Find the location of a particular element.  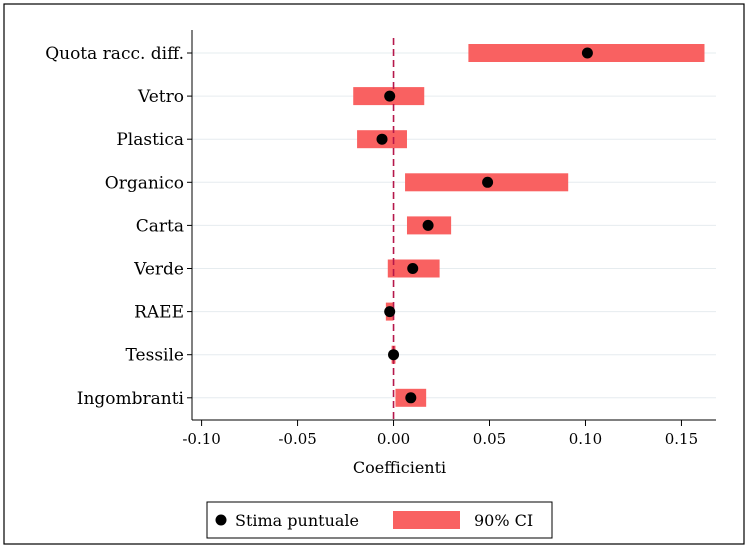

category-label-quota-racc-diff: Quota racc. diff. is located at coordinates (114, 54).